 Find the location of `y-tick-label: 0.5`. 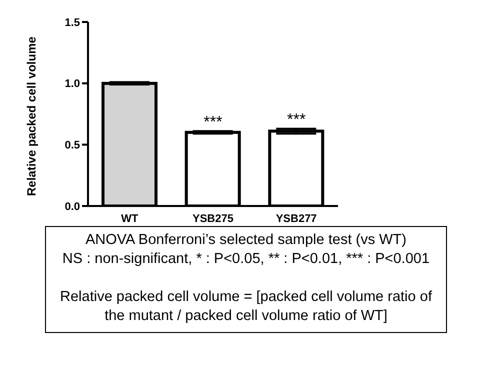

y-tick-label: 0.5 is located at coordinates (72, 146).